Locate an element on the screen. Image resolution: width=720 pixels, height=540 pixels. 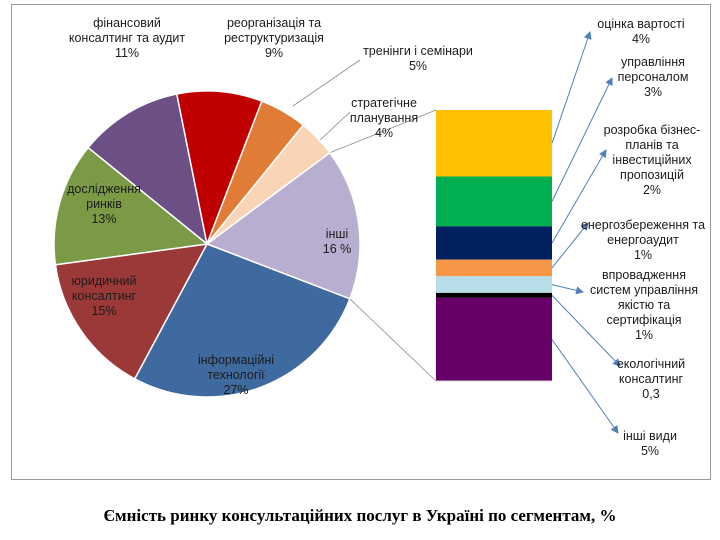
pie-label-7: дослідження ринків 13% is located at coordinates (104, 204).